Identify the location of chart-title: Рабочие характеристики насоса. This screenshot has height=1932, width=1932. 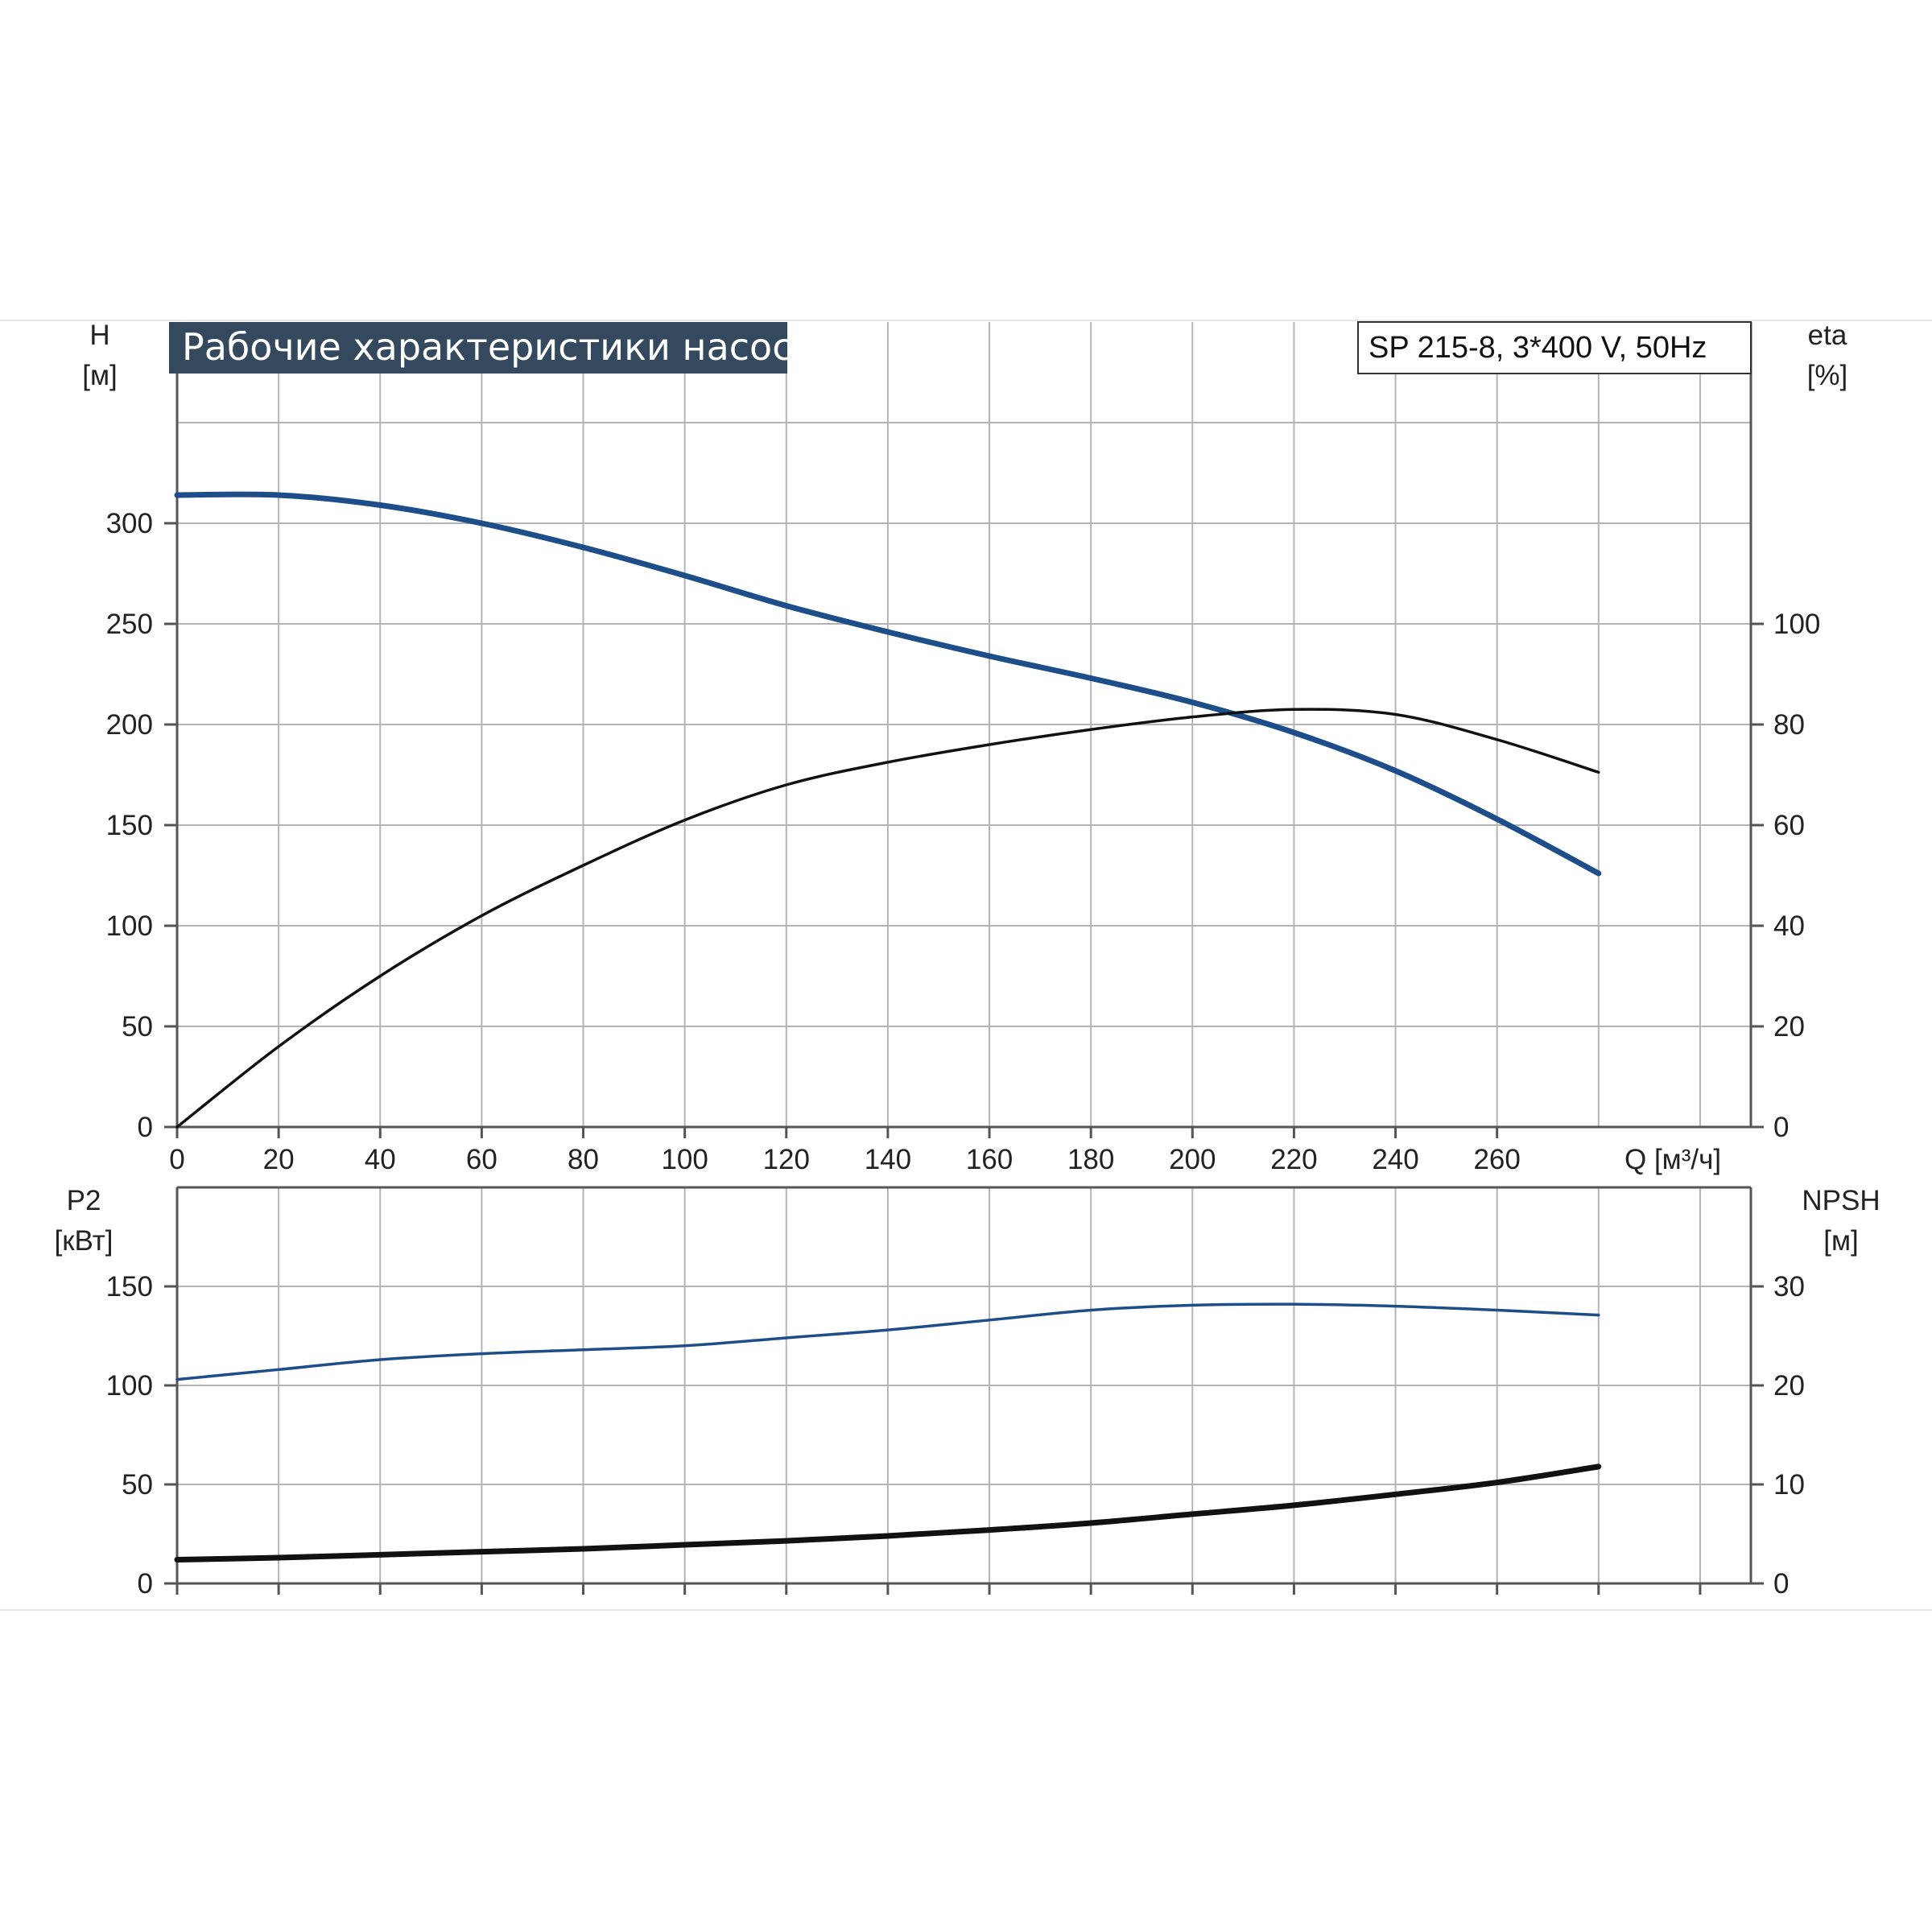
(498, 347).